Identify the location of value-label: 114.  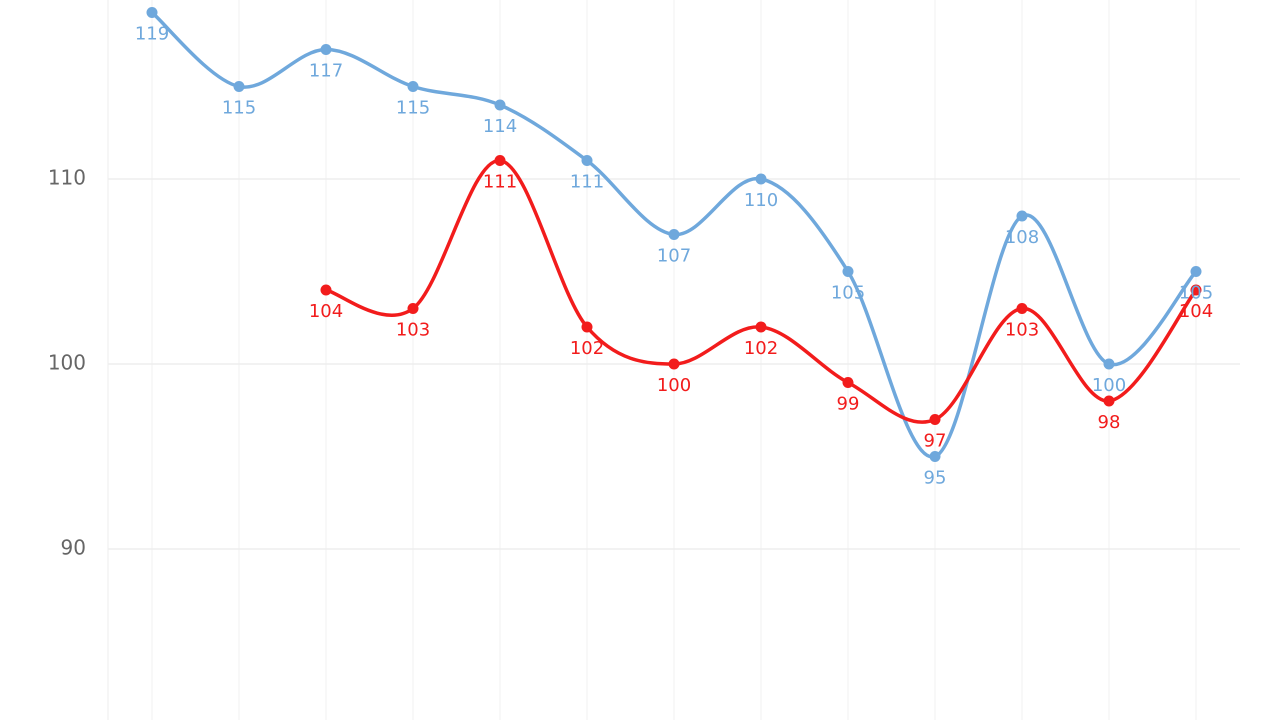
(500, 126).